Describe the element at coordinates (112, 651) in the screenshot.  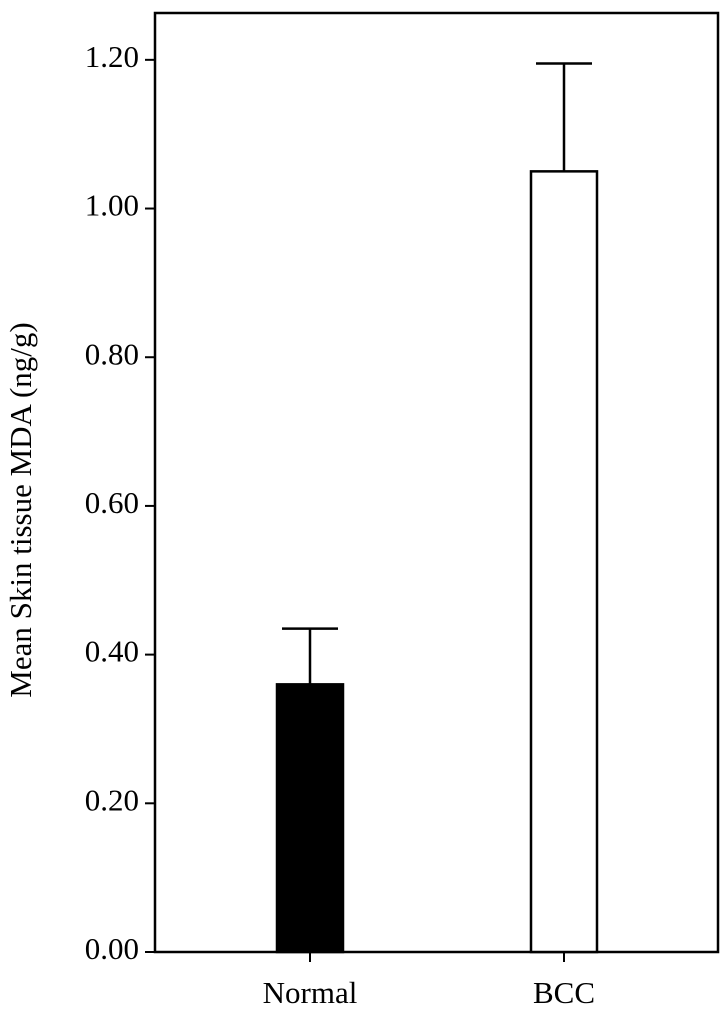
I see `y-tick-label: 0.40` at that location.